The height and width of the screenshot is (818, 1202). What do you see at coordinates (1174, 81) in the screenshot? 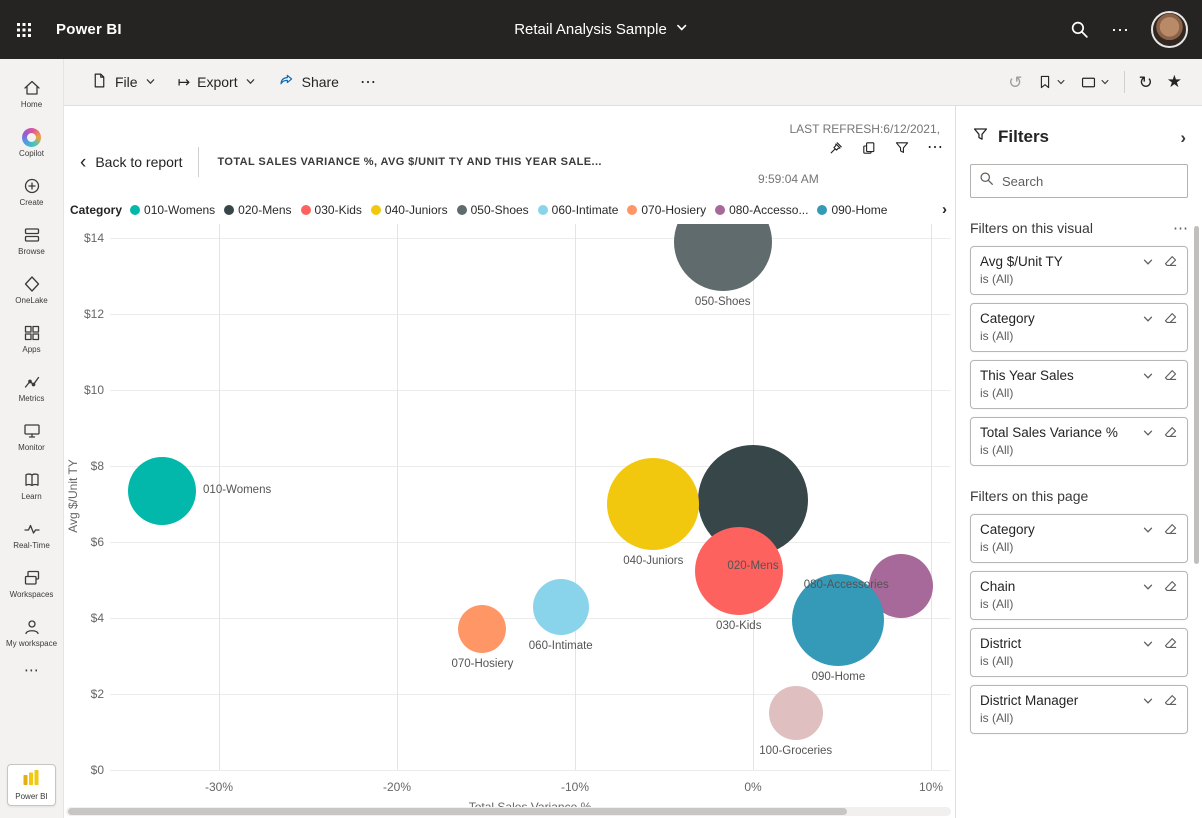
I see `favorite-star-icon: ★` at bounding box center [1174, 81].